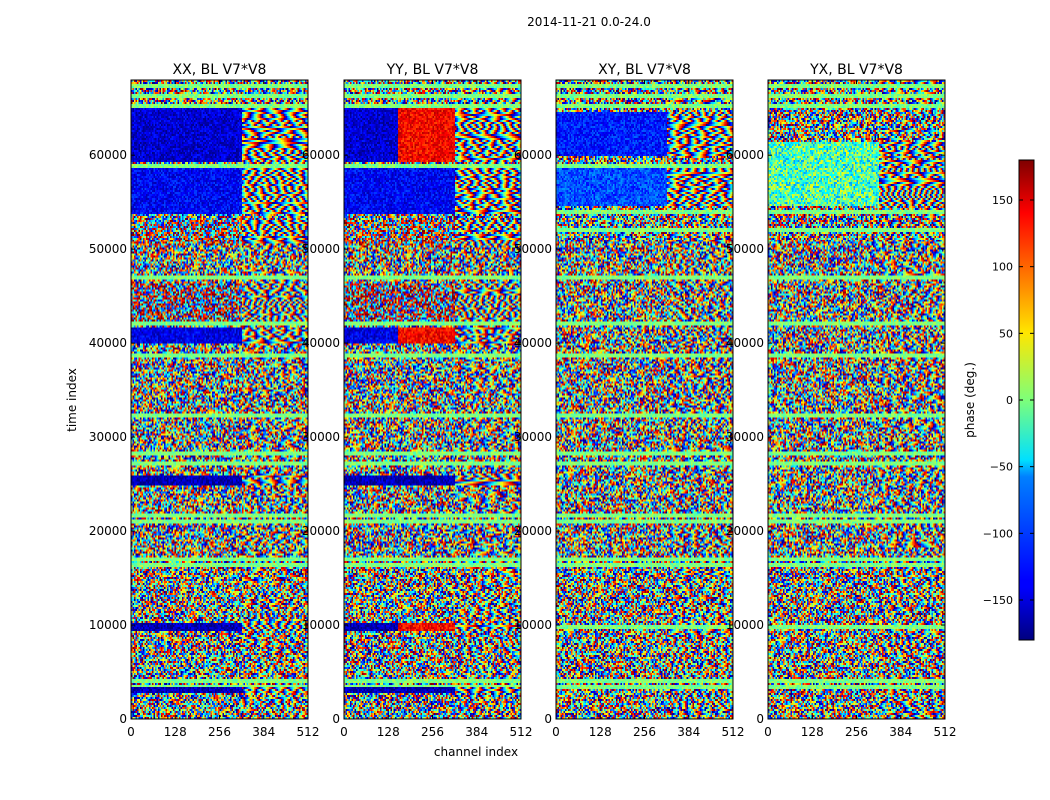 The height and width of the screenshot is (800, 1050). I want to click on colorbar-tick-label: 50, so click(1006, 333).